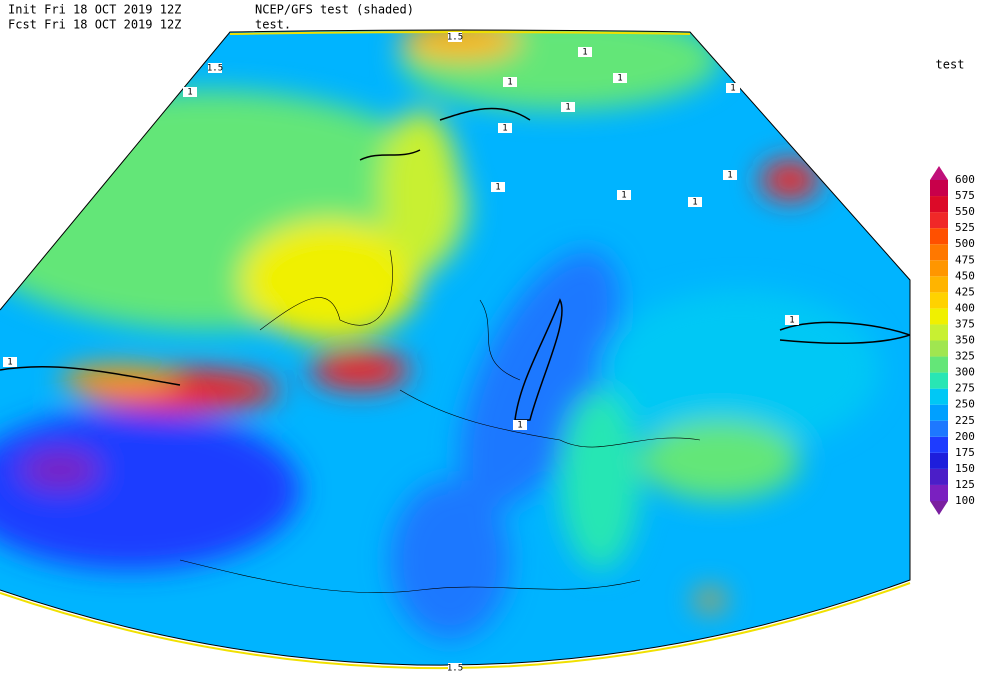  What do you see at coordinates (334, 10) in the screenshot?
I see `field-text: NCEP/GFS test (shaded)` at bounding box center [334, 10].